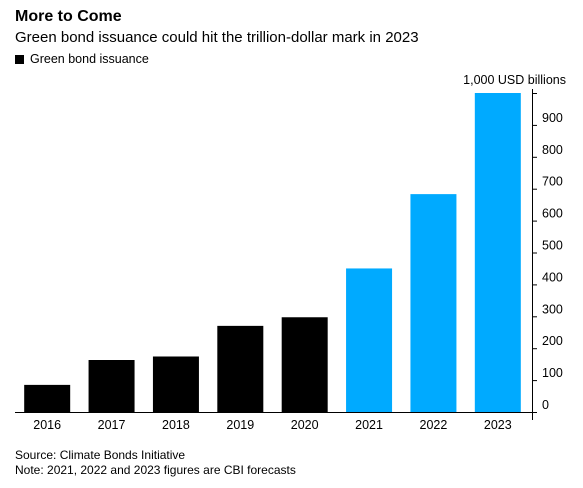 This screenshot has height=488, width=583. What do you see at coordinates (552, 246) in the screenshot?
I see `y-tick-label: 500` at bounding box center [552, 246].